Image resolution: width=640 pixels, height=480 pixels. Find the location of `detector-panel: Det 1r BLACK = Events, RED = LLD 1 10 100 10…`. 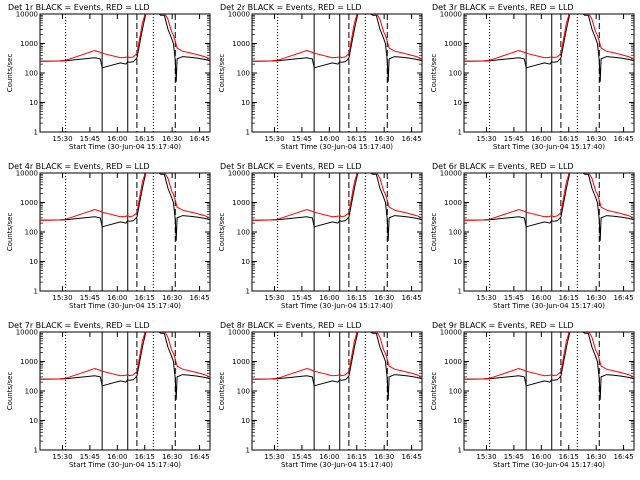

detector-panel: Det 1r BLACK = Events, RED = LLD 1 10 100 10… is located at coordinates (108, 77).